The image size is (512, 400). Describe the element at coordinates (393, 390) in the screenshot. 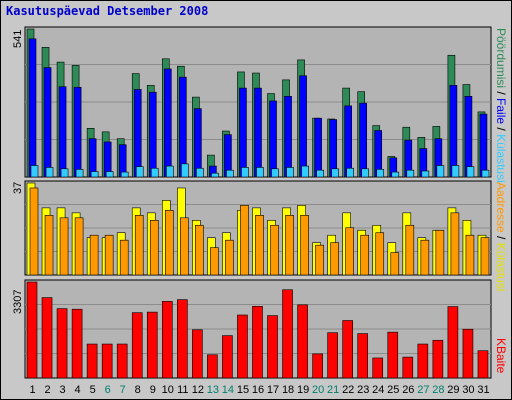

I see `x-tick-label: 25` at that location.